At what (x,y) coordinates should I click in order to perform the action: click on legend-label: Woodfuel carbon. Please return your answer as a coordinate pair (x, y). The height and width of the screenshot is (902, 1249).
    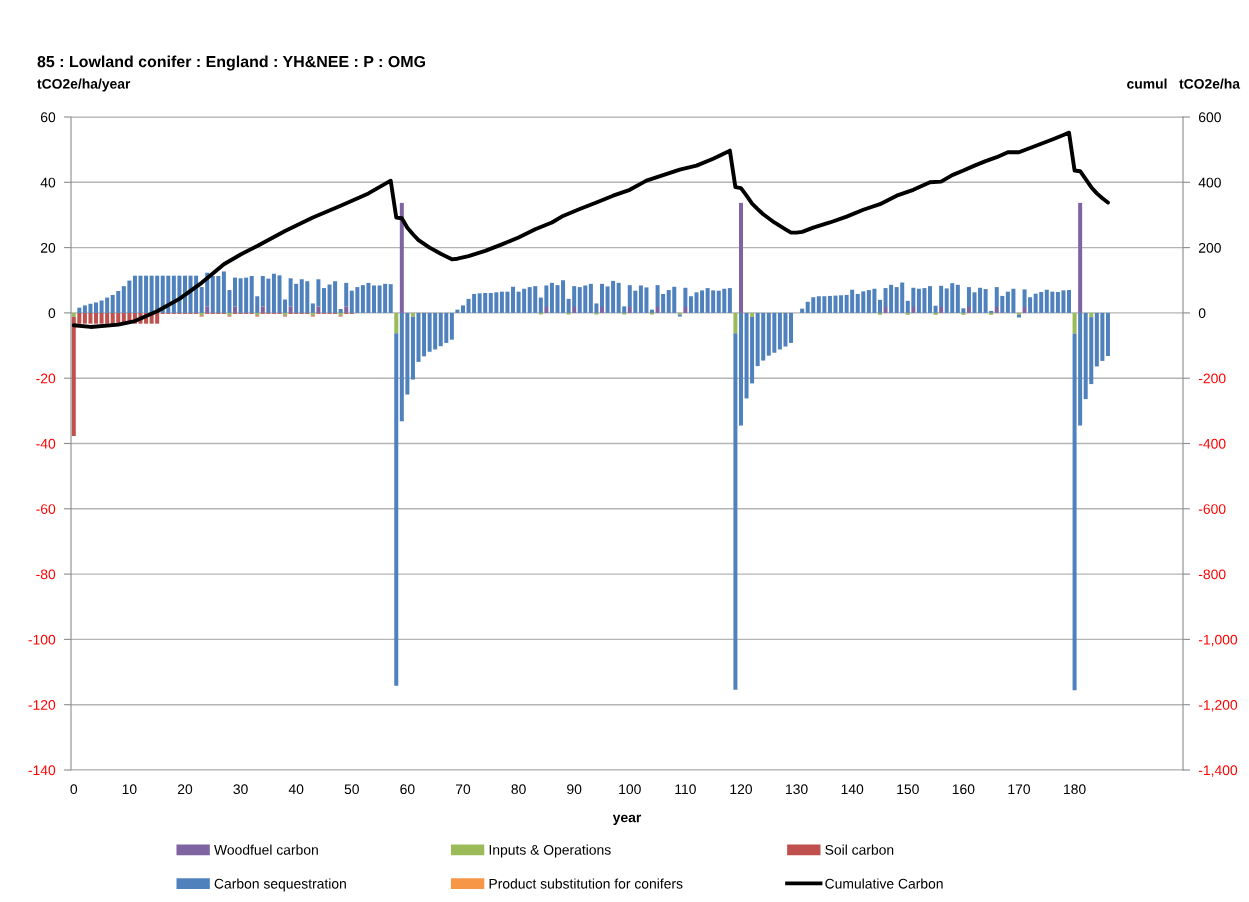
    Looking at the image, I should click on (266, 849).